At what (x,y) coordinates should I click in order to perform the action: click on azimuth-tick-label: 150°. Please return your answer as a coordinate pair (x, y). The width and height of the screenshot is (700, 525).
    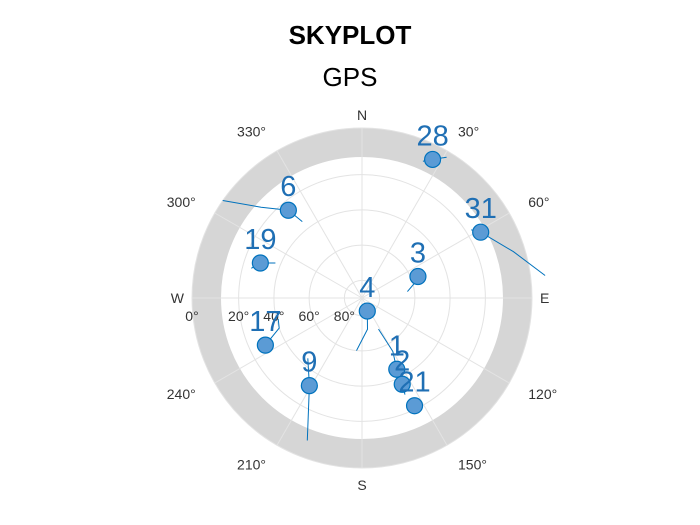
    Looking at the image, I should click on (472, 464).